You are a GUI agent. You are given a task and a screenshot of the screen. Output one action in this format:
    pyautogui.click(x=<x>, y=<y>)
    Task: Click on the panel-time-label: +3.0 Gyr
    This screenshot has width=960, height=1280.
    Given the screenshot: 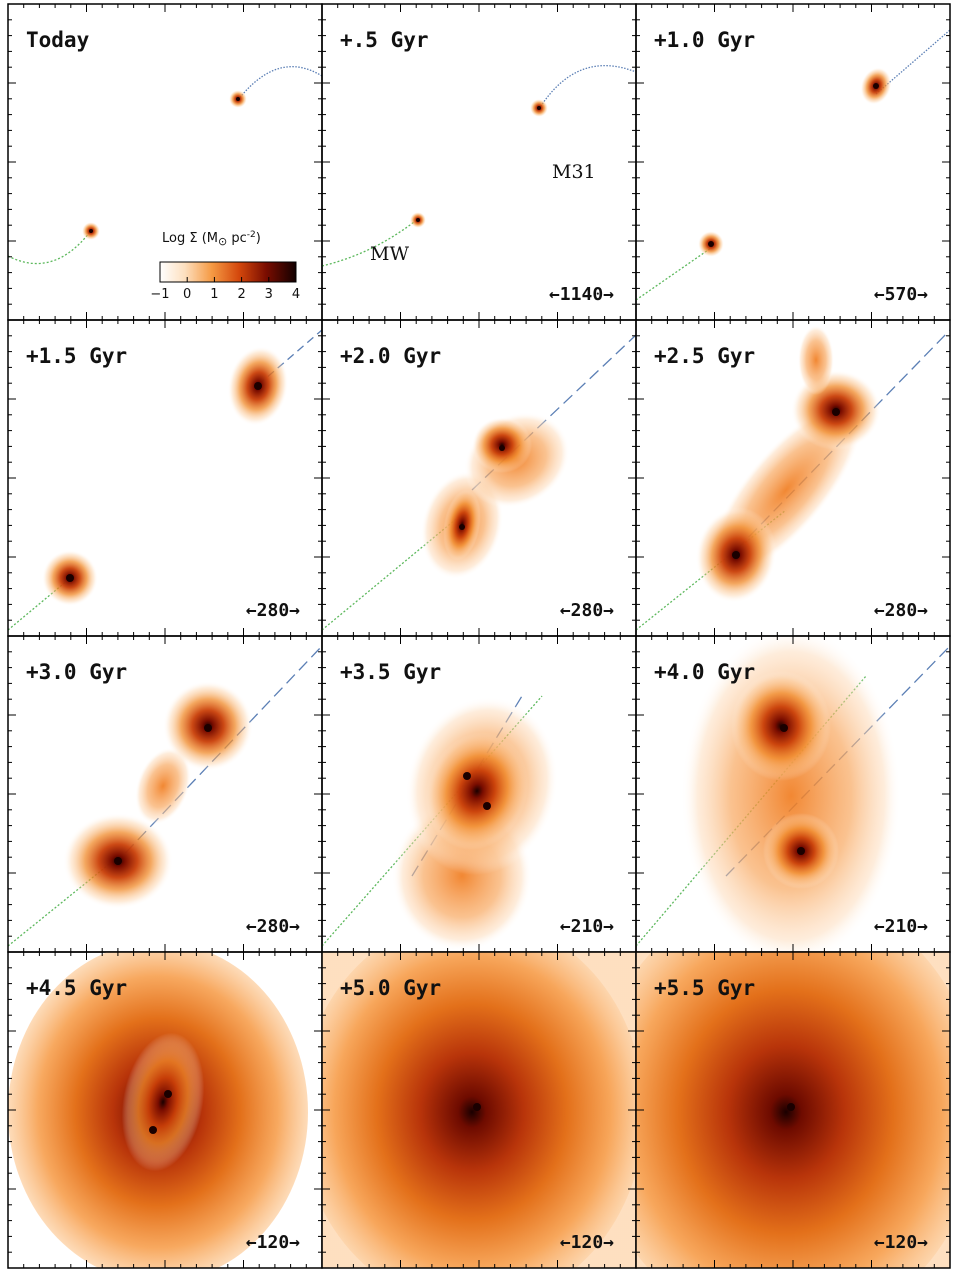 What is the action you would take?
    pyautogui.click(x=76, y=672)
    